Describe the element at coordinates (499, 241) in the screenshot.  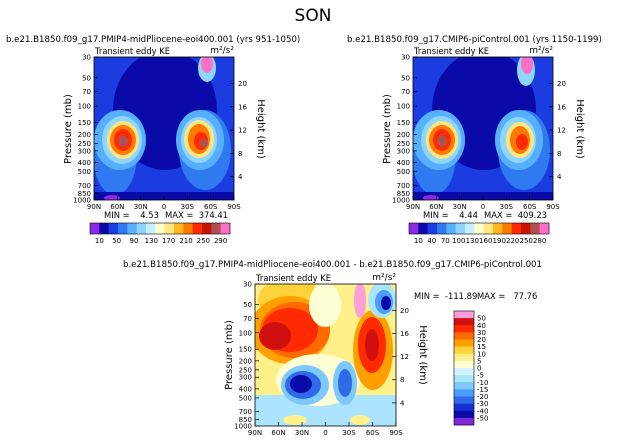
I see `colorbar-label: 190` at that location.